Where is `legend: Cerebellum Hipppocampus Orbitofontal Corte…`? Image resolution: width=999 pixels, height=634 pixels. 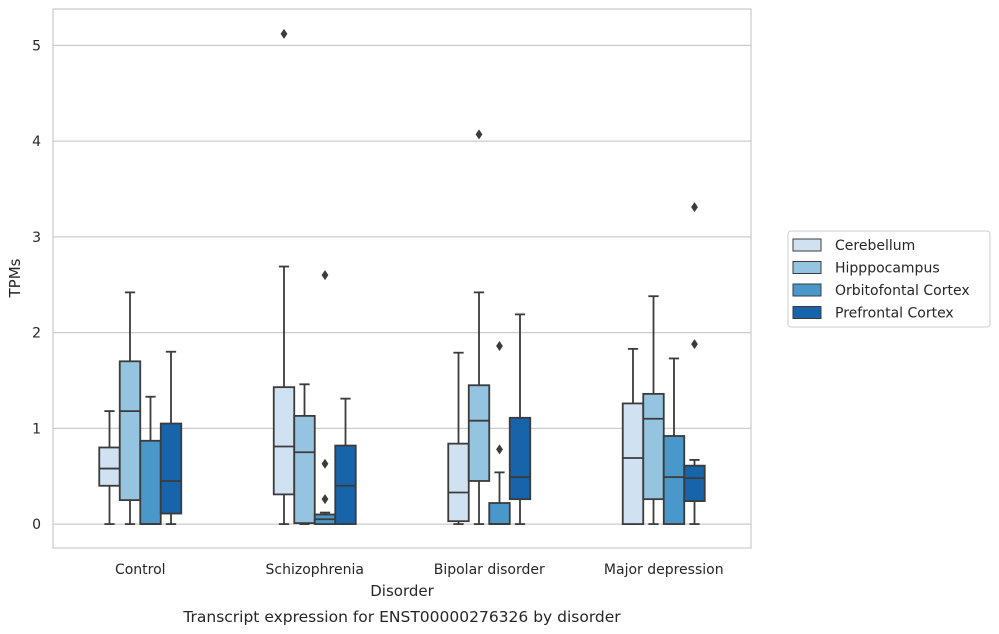 legend: Cerebellum Hipppocampus Orbitofontal Corte… is located at coordinates (889, 279).